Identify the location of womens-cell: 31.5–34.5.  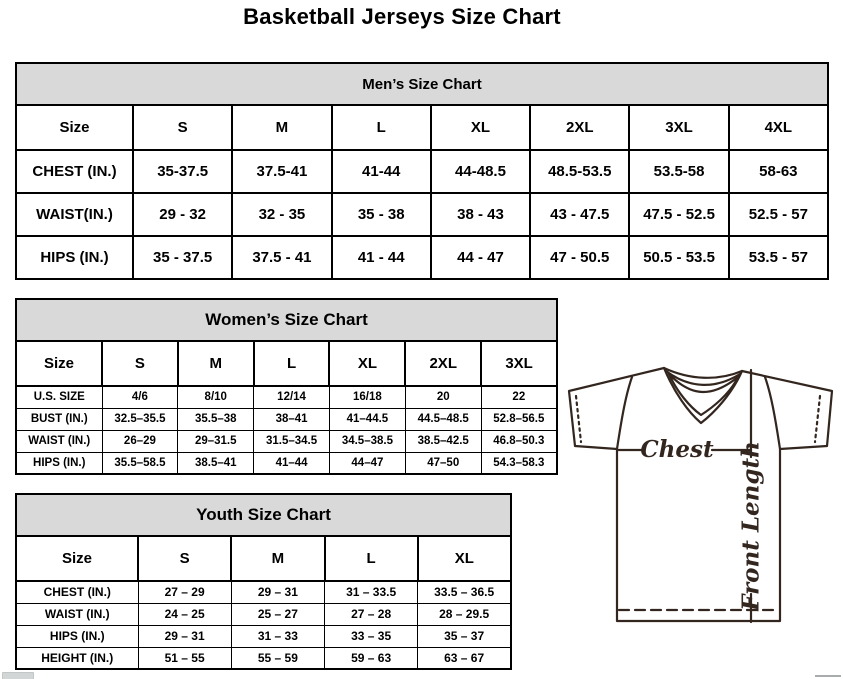
(291, 441).